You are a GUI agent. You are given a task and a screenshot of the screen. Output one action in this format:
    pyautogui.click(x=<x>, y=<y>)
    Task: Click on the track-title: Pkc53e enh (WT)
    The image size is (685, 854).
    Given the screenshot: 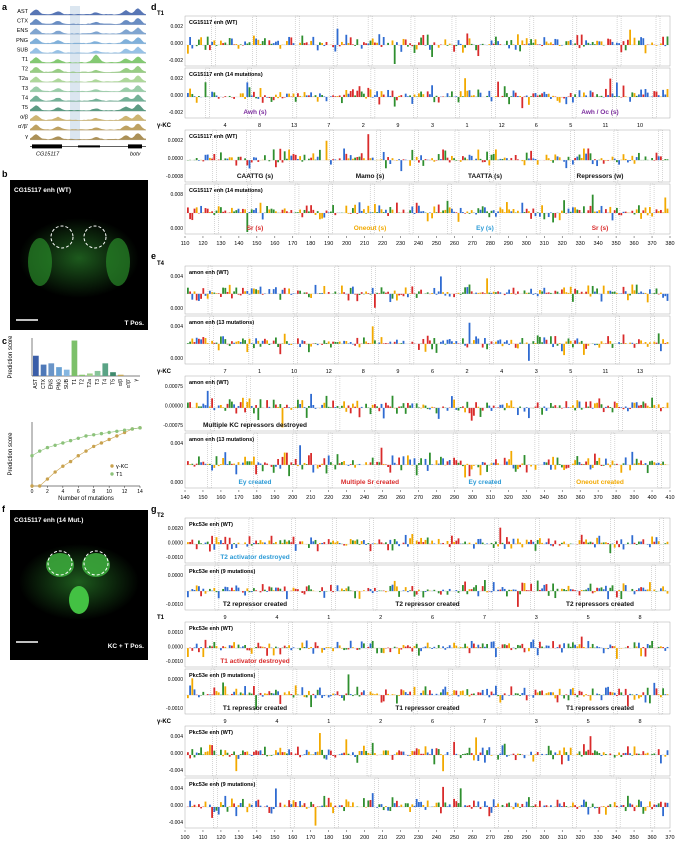 What is the action you would take?
    pyautogui.click(x=211, y=733)
    